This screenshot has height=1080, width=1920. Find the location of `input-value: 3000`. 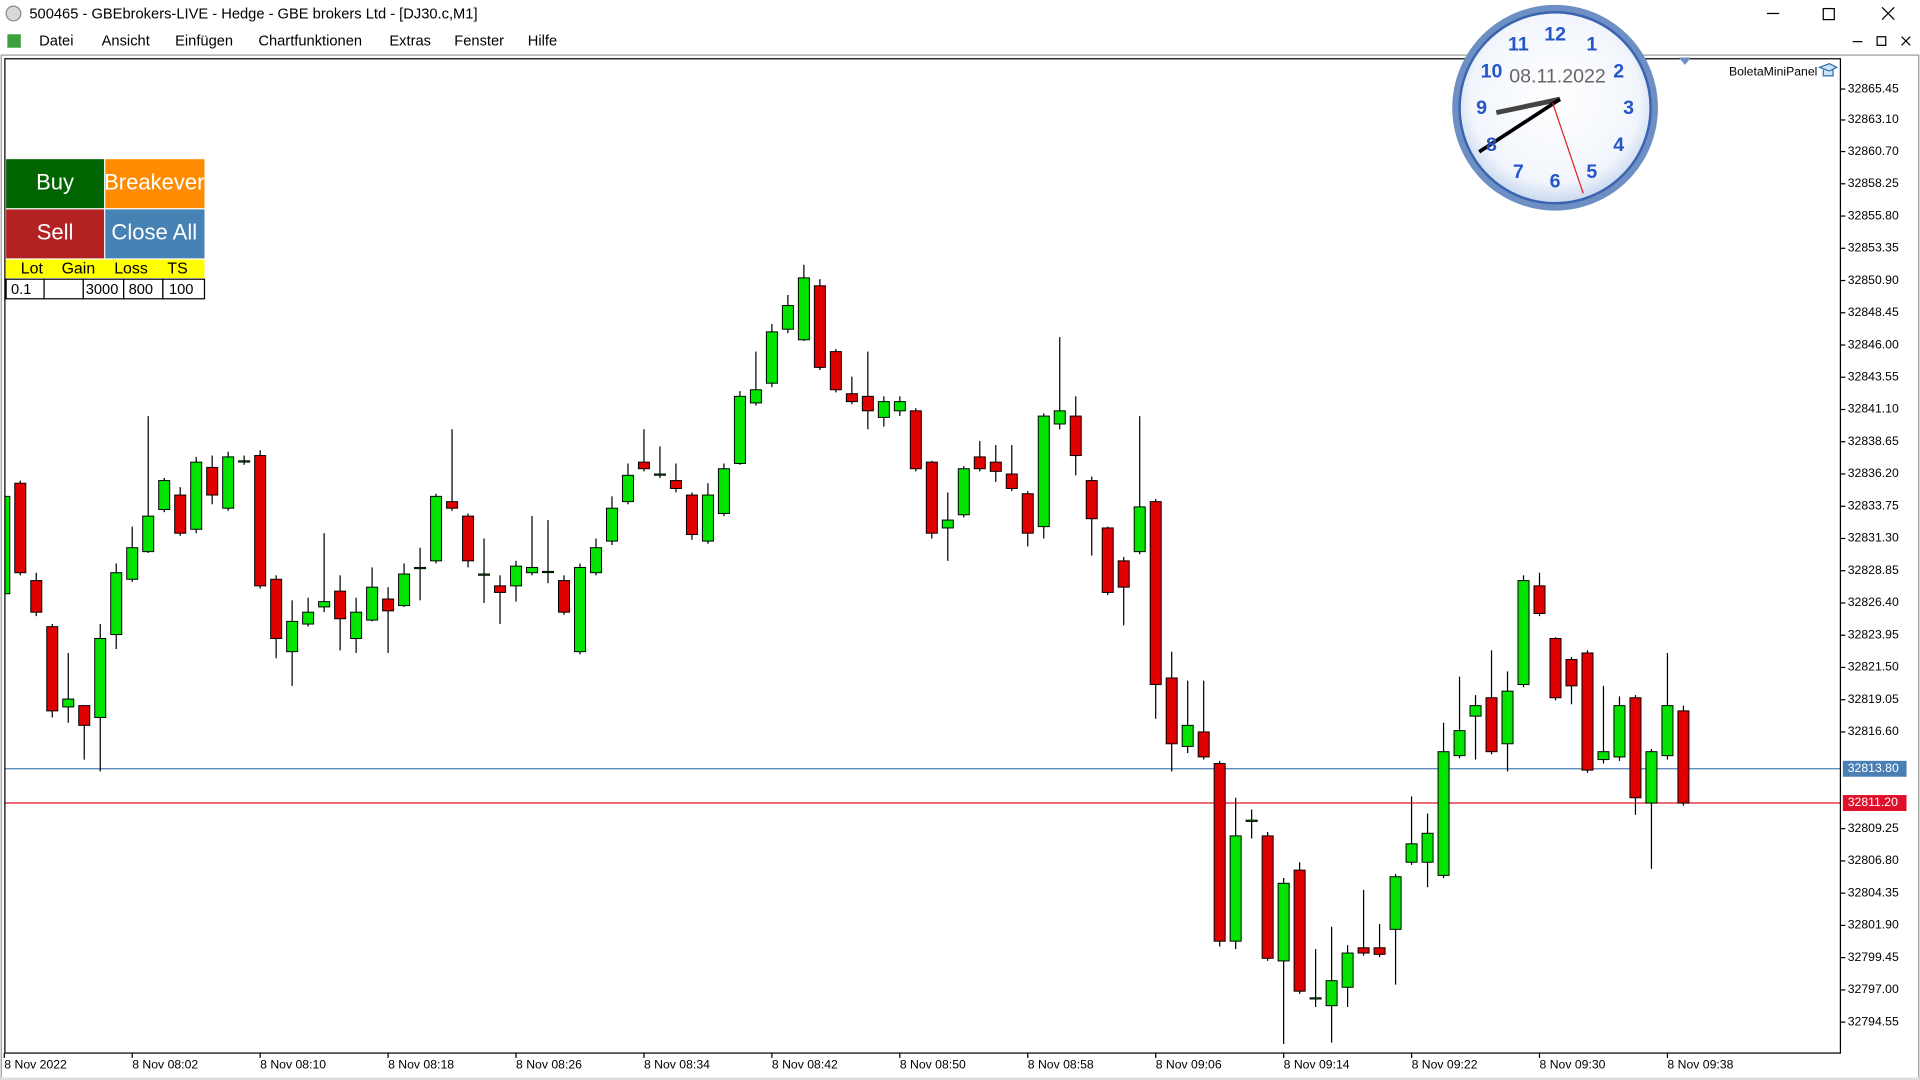

input-value: 3000 is located at coordinates (102, 290).